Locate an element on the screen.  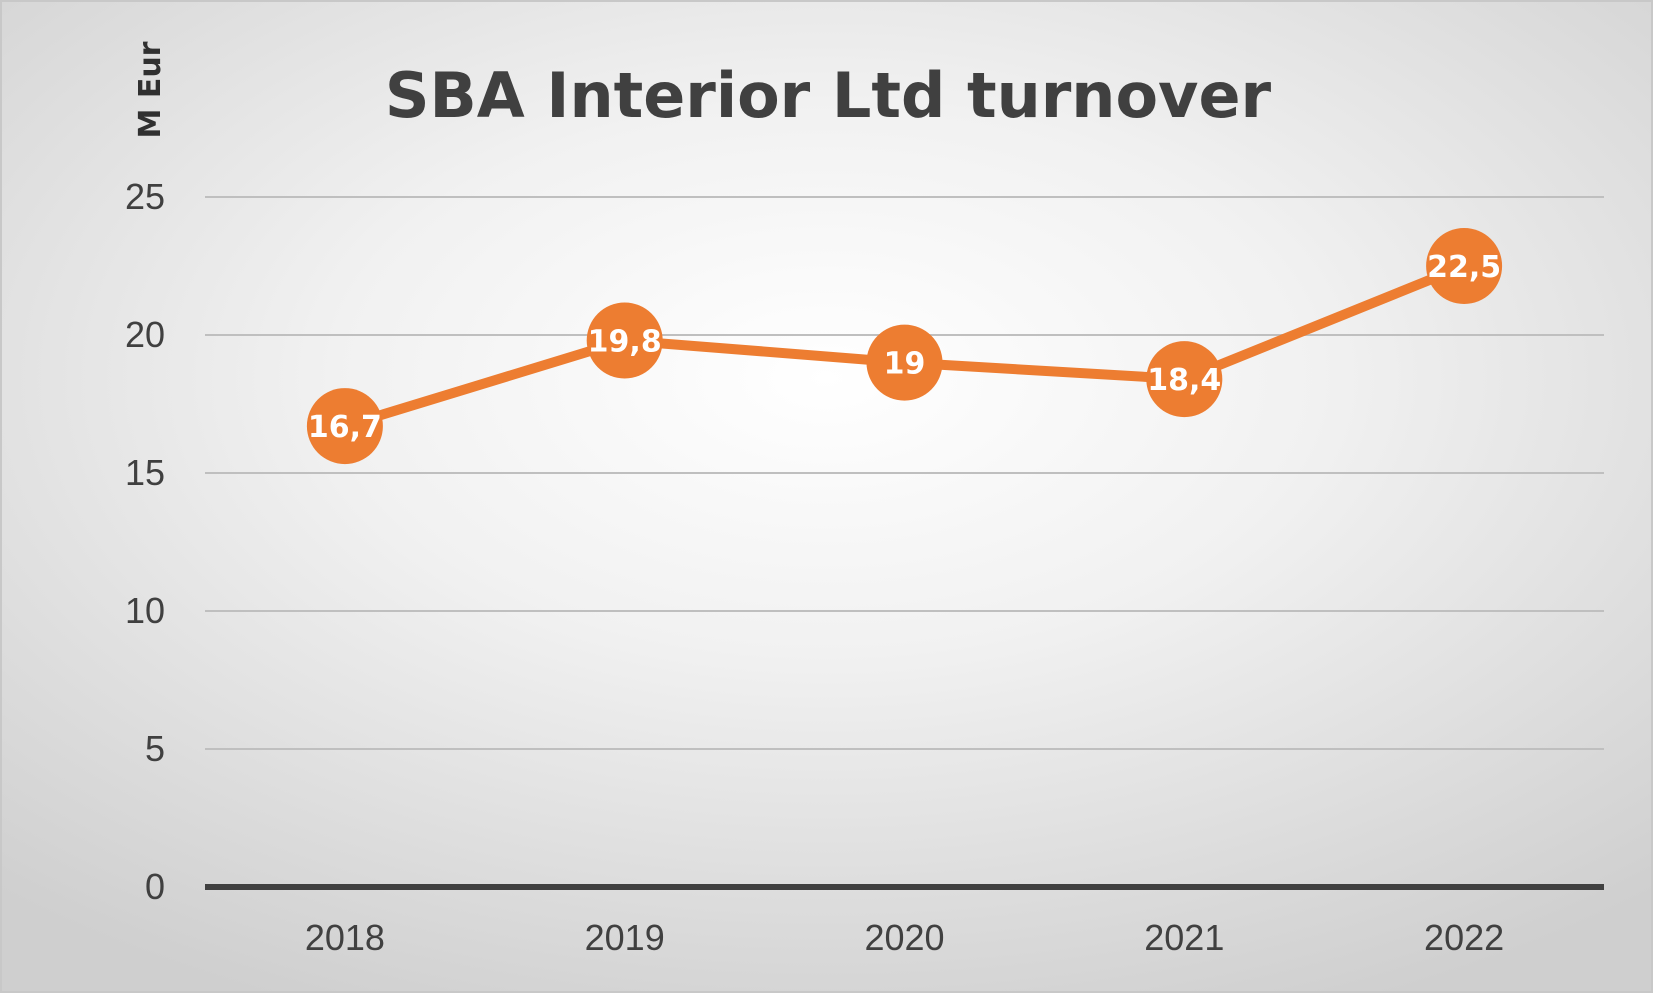
x-tick-label: 2018 is located at coordinates (345, 937).